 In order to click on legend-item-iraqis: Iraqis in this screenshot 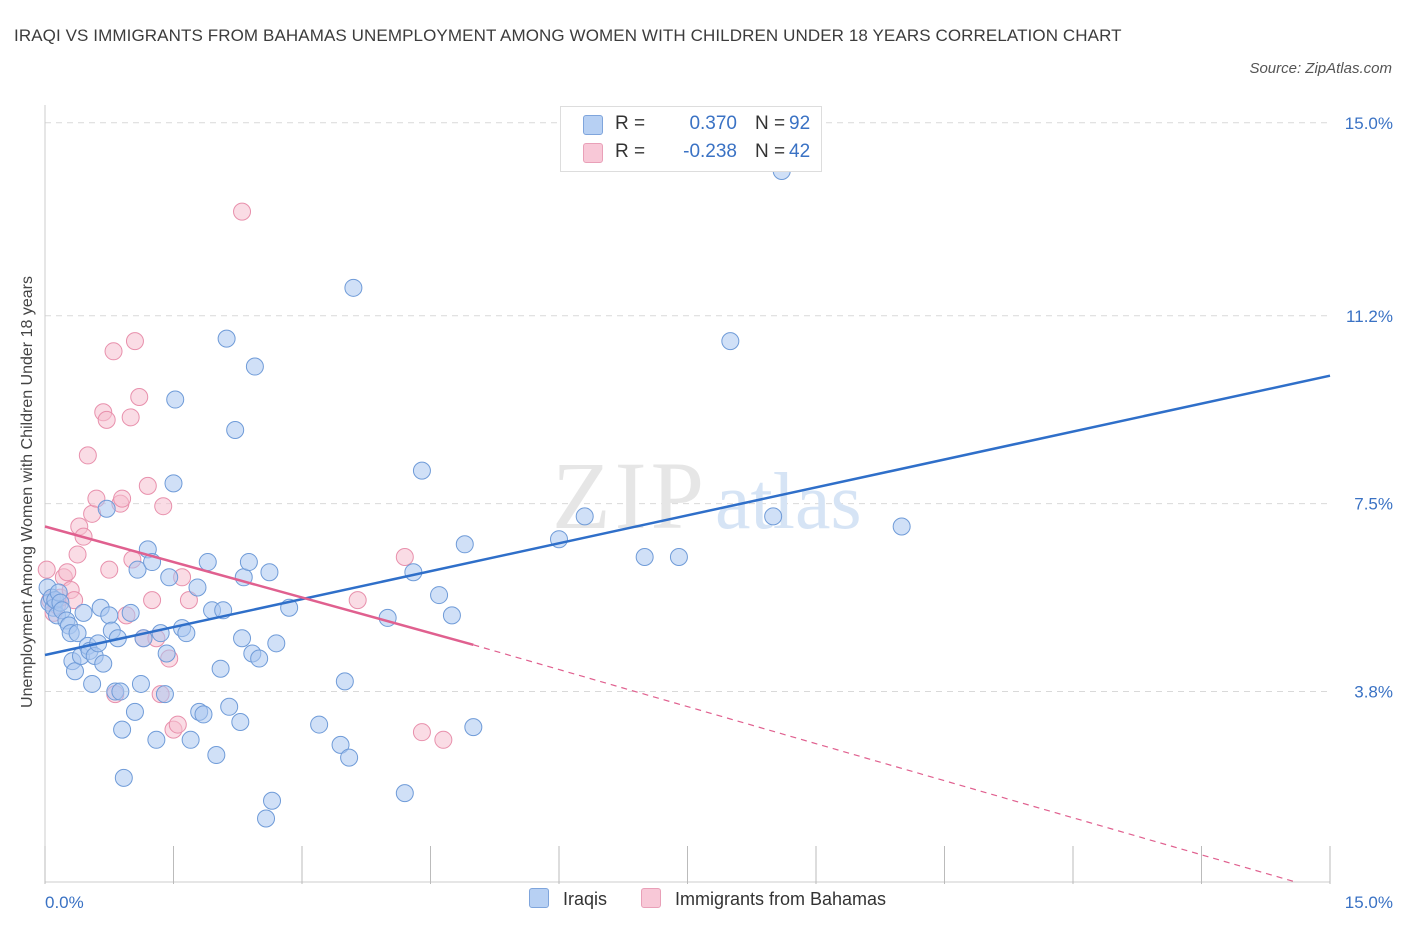, I will do `click(568, 899)`.